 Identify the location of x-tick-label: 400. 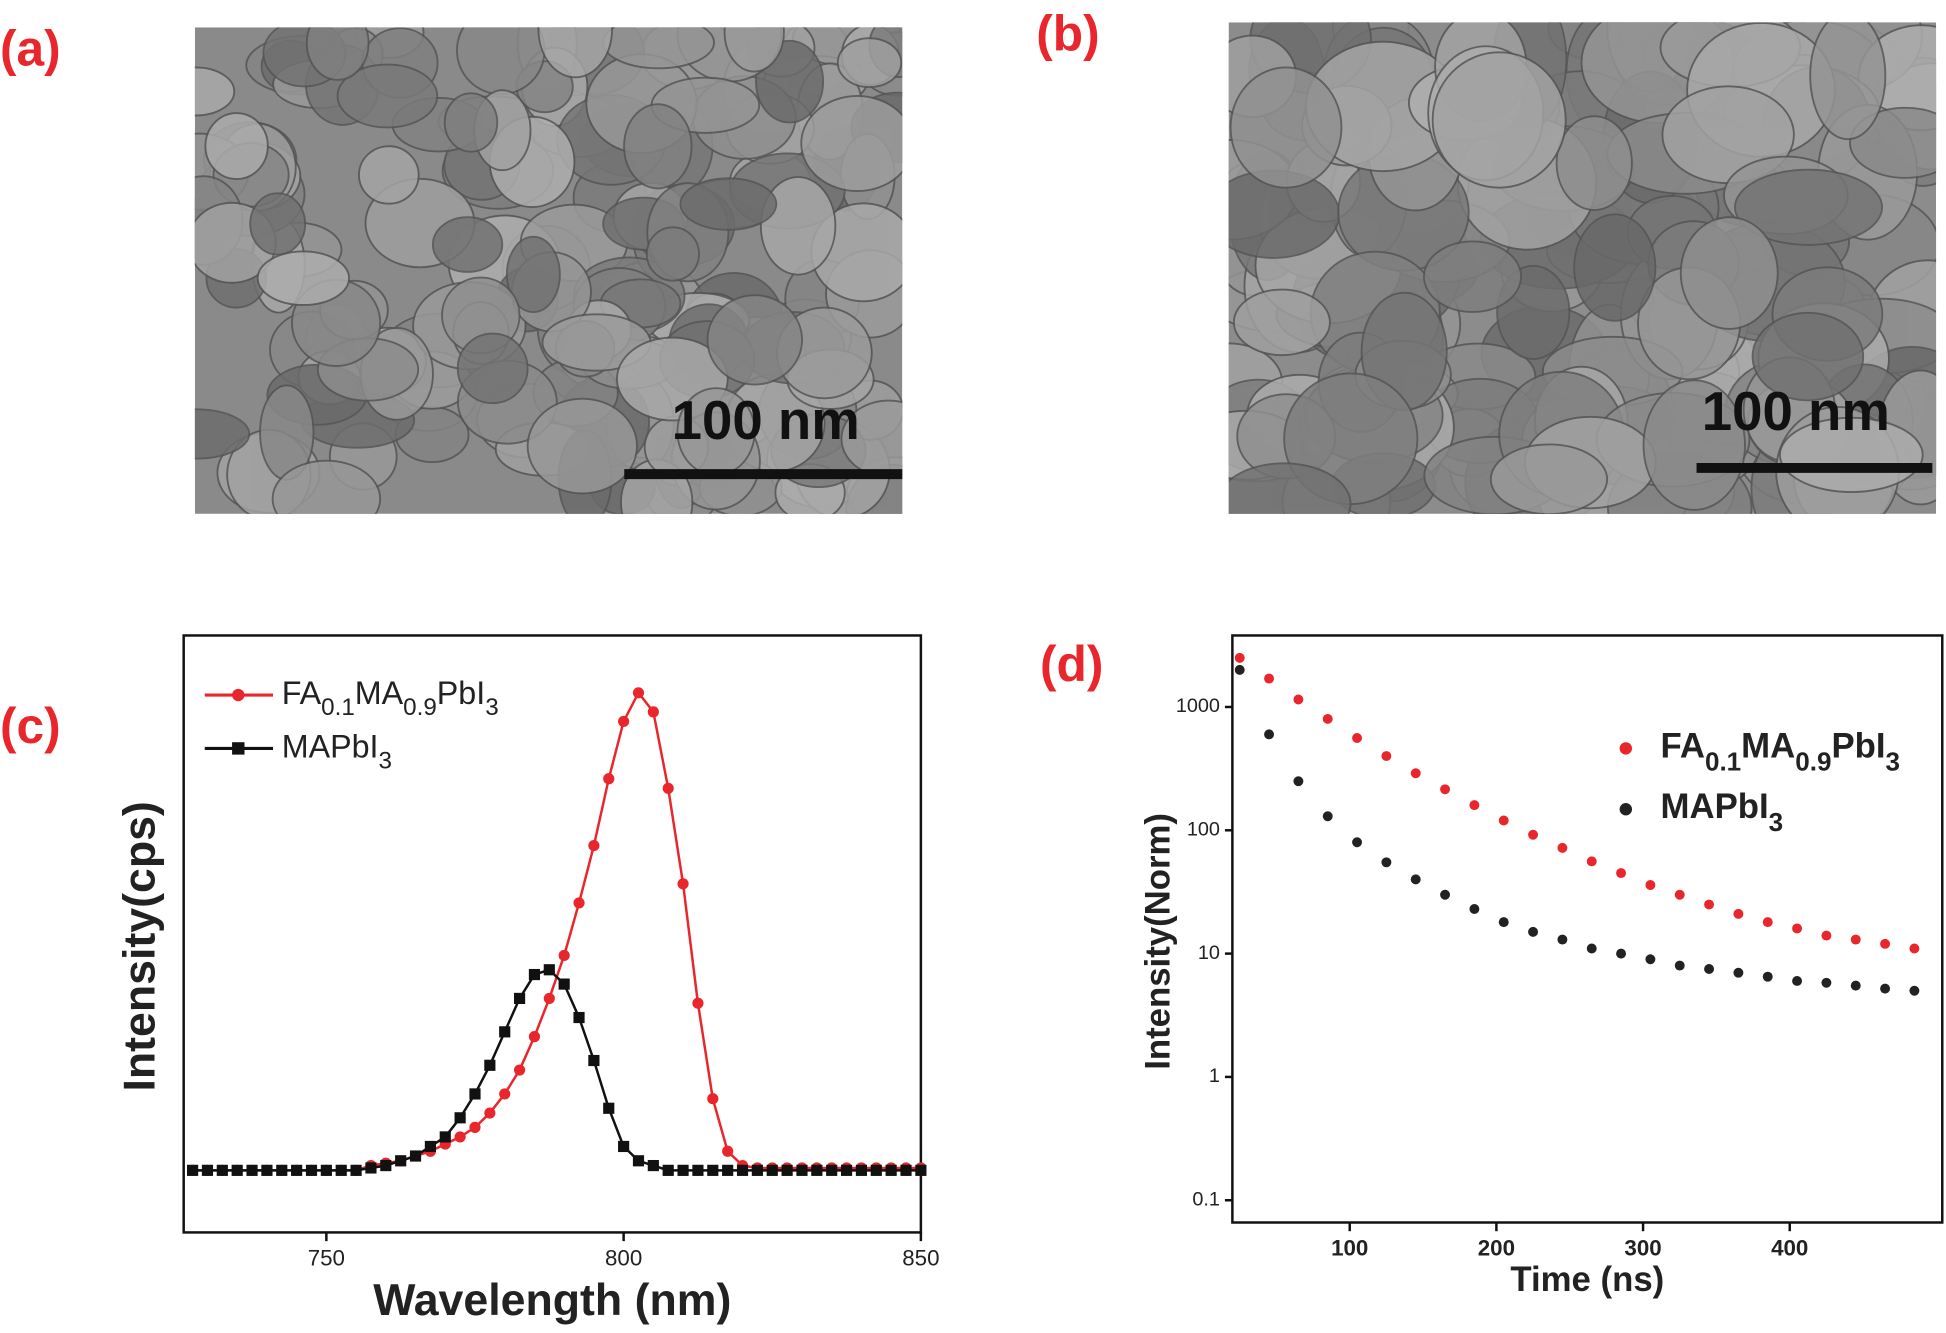
(1789, 1248).